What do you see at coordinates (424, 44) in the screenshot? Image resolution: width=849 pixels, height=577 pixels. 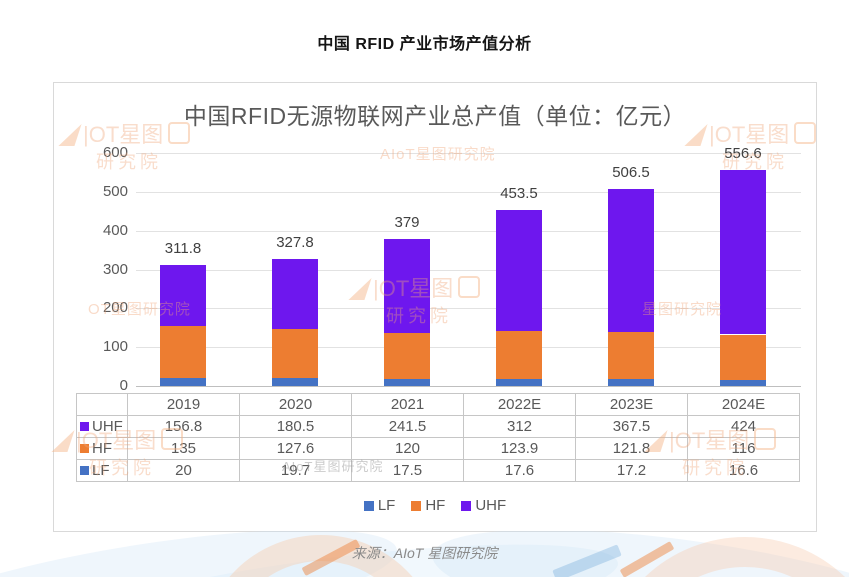 I see `page-title: 中国 RFID 产业市场产值分析` at bounding box center [424, 44].